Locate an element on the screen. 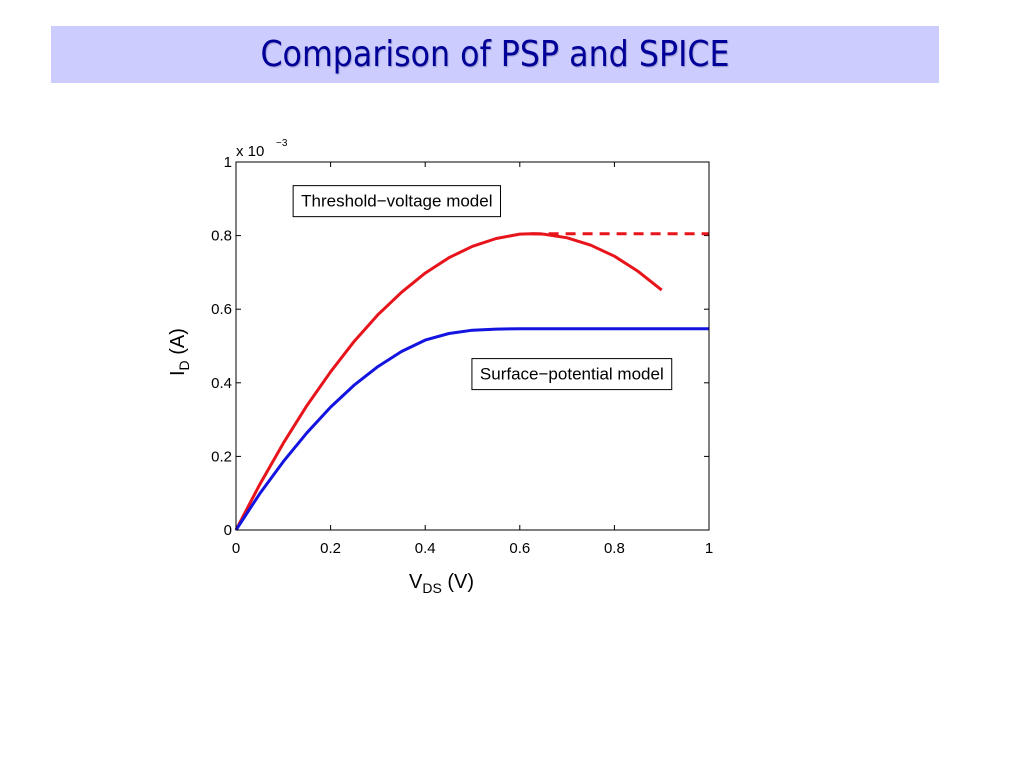 This screenshot has width=1024, height=768. y-tick-label: 0.6 is located at coordinates (221, 309).